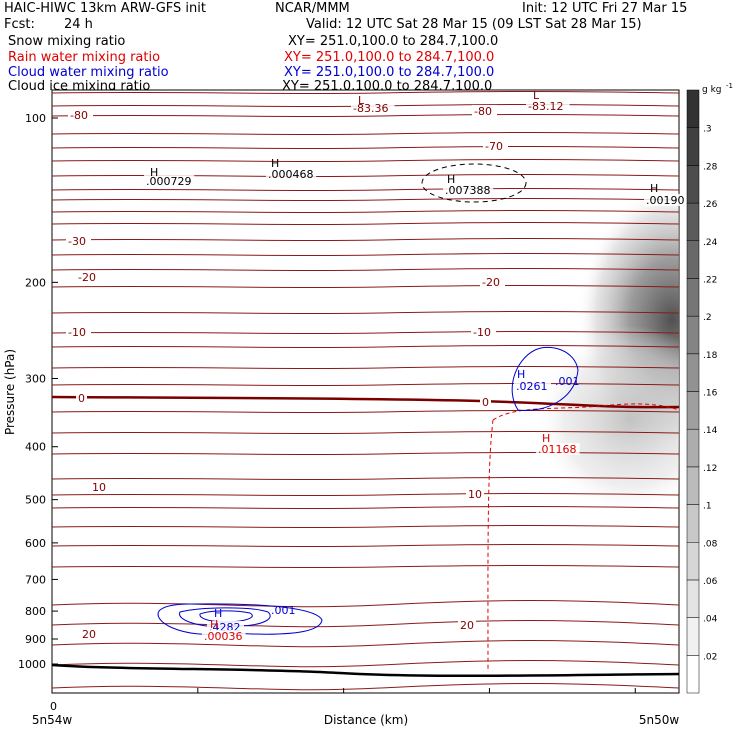 The image size is (740, 740). I want to click on x-end-label: 5n50w, so click(659, 720).